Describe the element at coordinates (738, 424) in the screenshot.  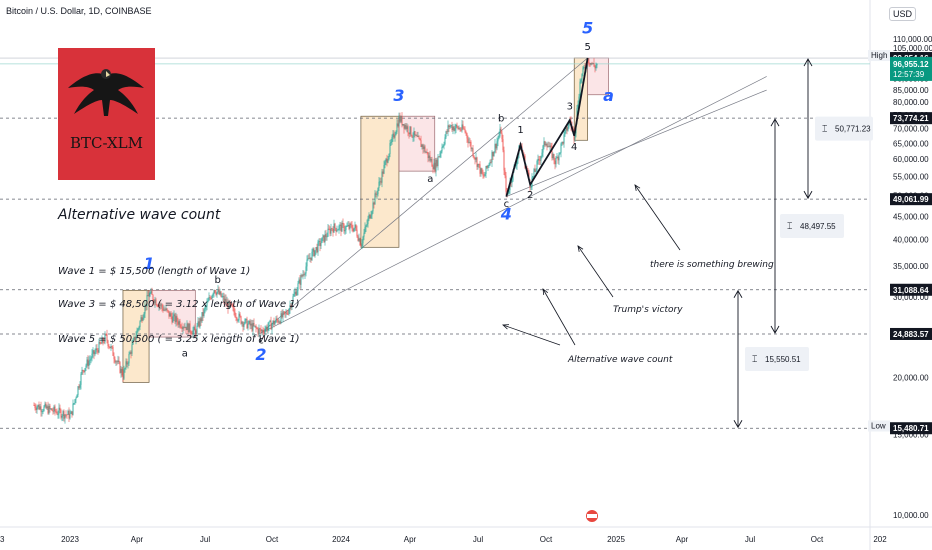
I see `measure-arrow-down` at that location.